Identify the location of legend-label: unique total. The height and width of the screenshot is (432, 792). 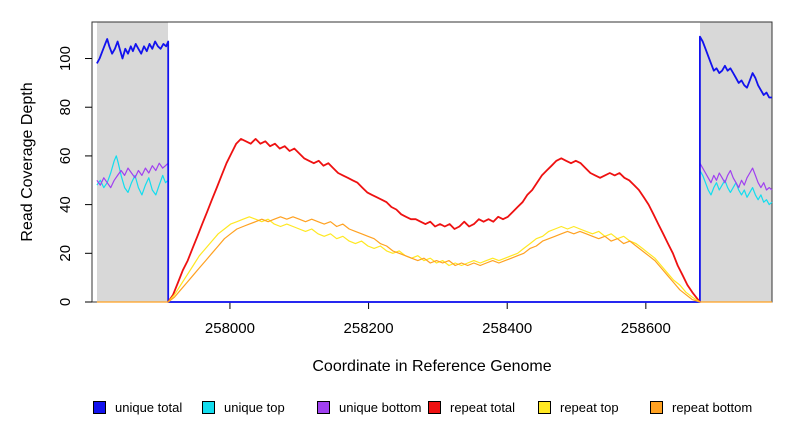
(149, 407).